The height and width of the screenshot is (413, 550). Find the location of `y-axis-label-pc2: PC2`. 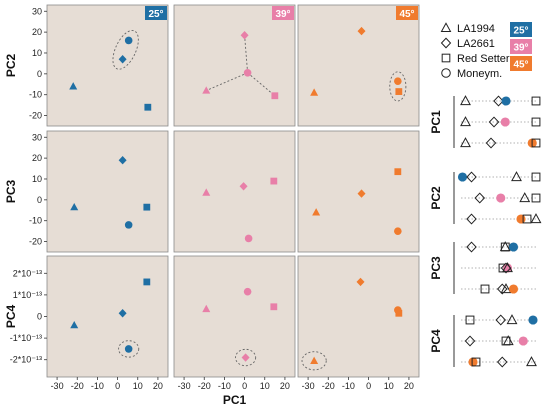

y-axis-label-pc2: PC2 is located at coordinates (11, 66).